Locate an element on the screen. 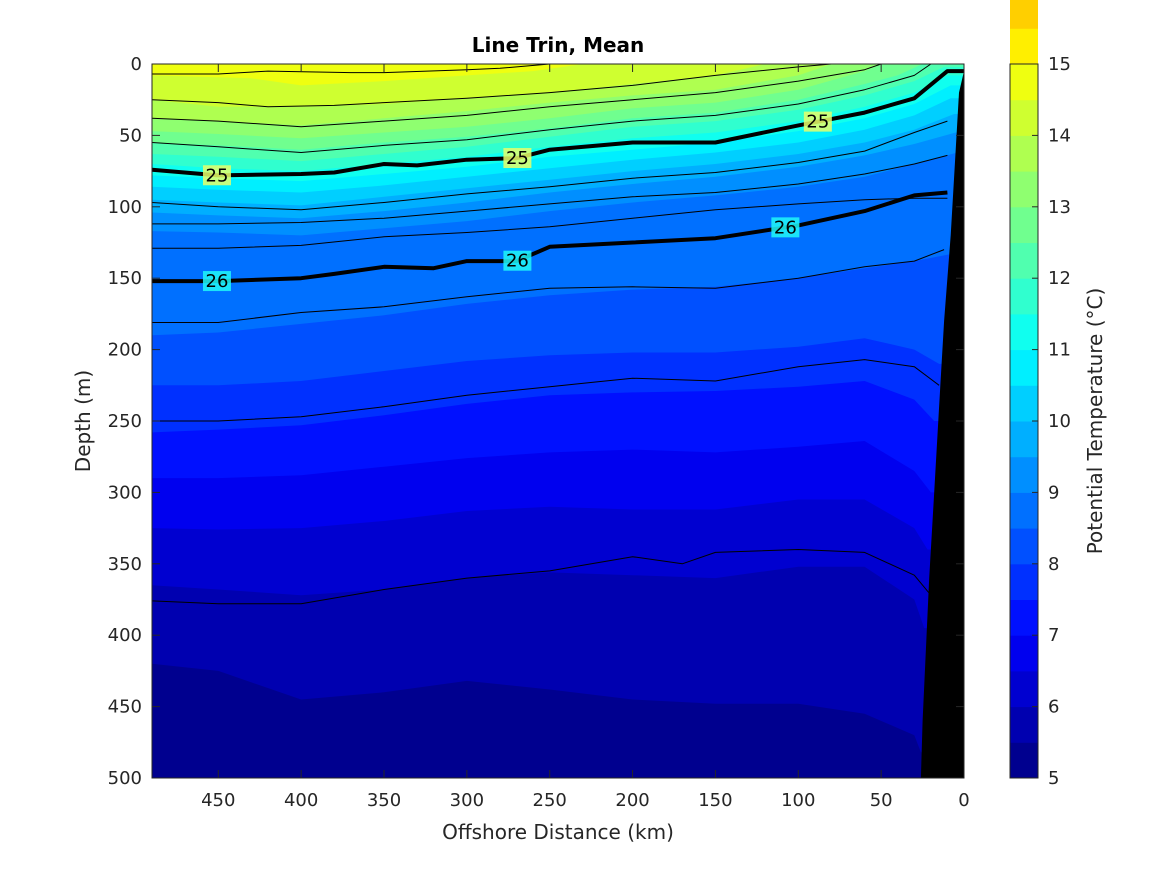 The height and width of the screenshot is (875, 1167). colorbar-tick-label: 9 is located at coordinates (1053, 492).